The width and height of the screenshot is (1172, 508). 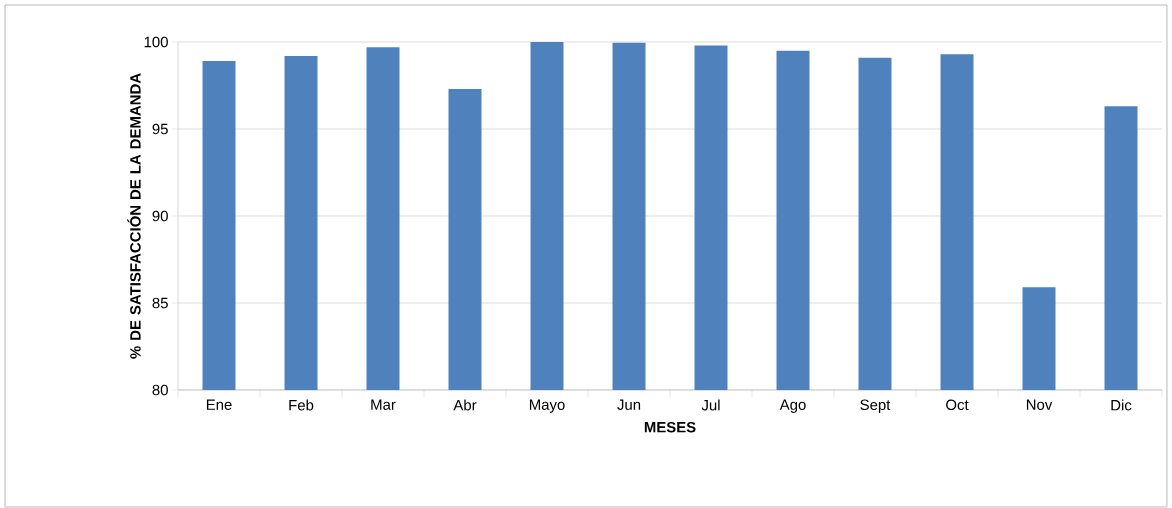 What do you see at coordinates (629, 404) in the screenshot?
I see `x-tick-label: Jun` at bounding box center [629, 404].